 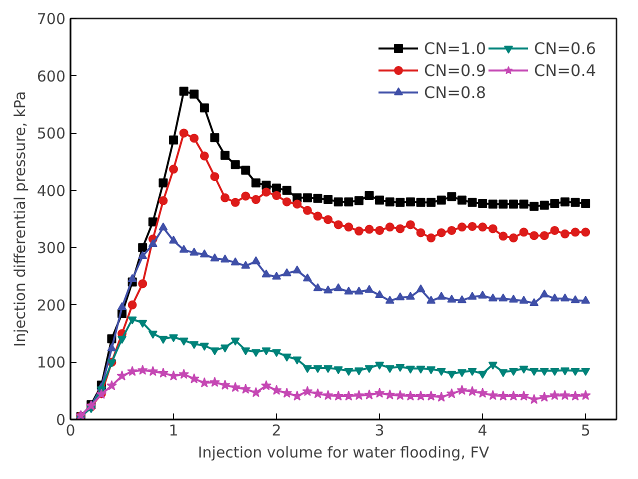 I want to click on y-tick-label: 600, so click(x=51, y=76).